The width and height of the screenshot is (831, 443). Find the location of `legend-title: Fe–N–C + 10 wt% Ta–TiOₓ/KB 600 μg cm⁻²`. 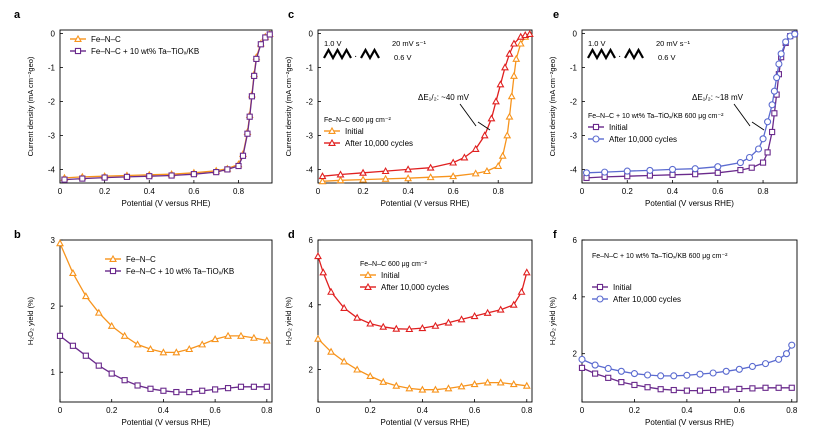

legend-title: Fe–N–C + 10 wt% Ta–TiOₓ/KB 600 μg cm⁻² is located at coordinates (660, 256).